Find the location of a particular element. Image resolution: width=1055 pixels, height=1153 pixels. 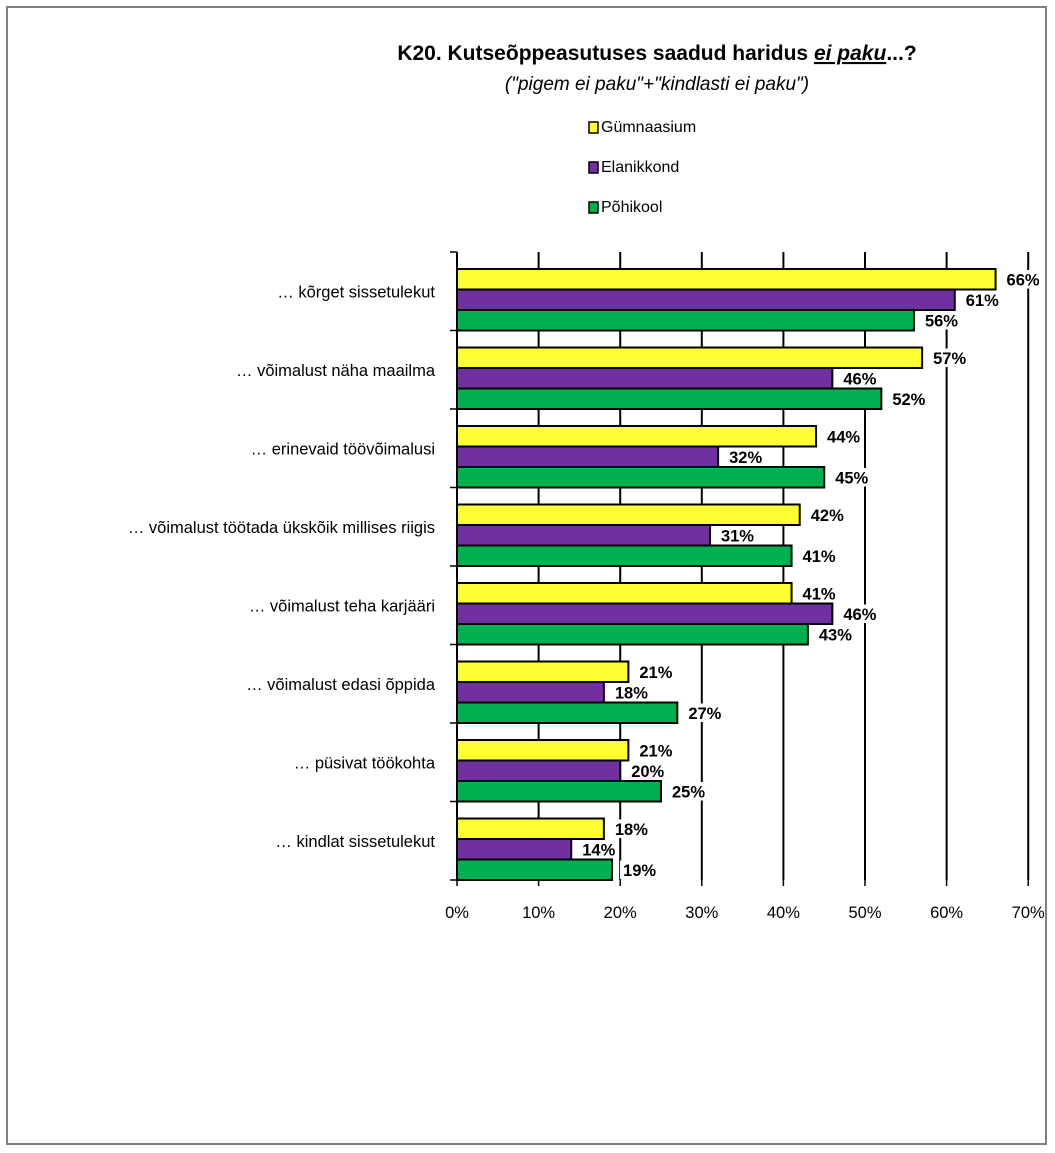

data-label-0-0: 66% is located at coordinates (1023, 280).